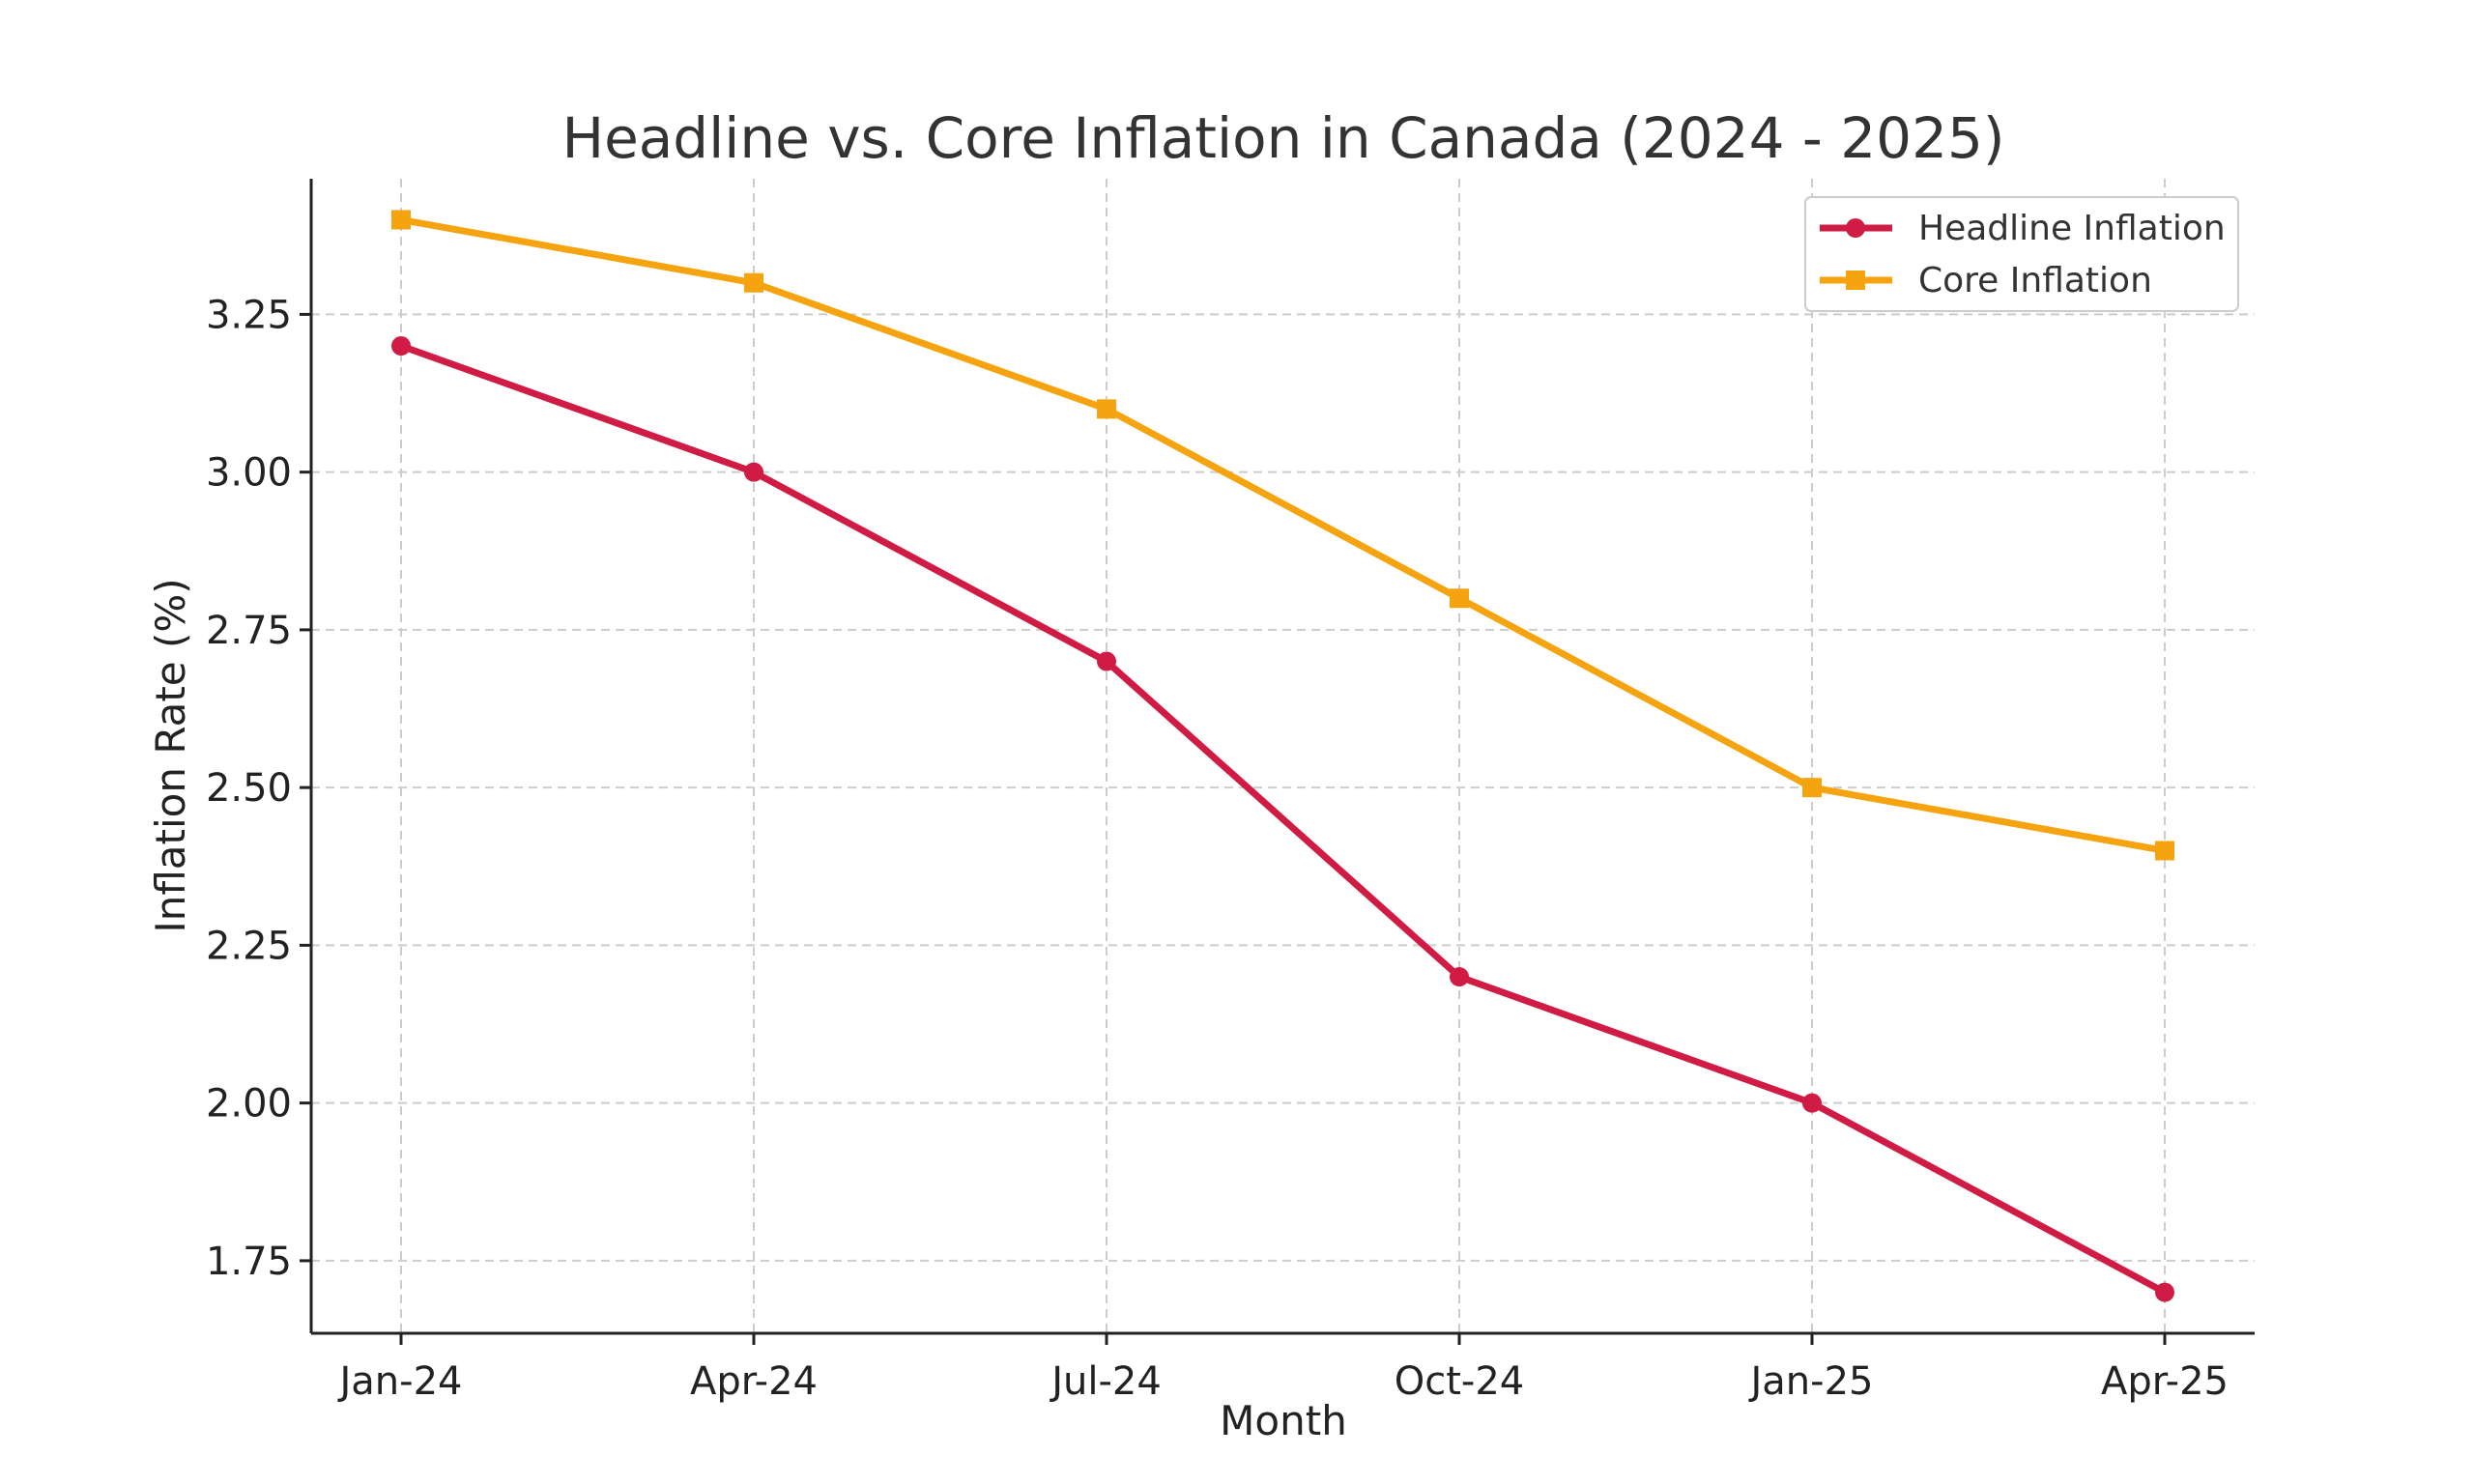 The height and width of the screenshot is (1484, 2474). What do you see at coordinates (249, 946) in the screenshot?
I see `y-tick-label: 2.25` at bounding box center [249, 946].